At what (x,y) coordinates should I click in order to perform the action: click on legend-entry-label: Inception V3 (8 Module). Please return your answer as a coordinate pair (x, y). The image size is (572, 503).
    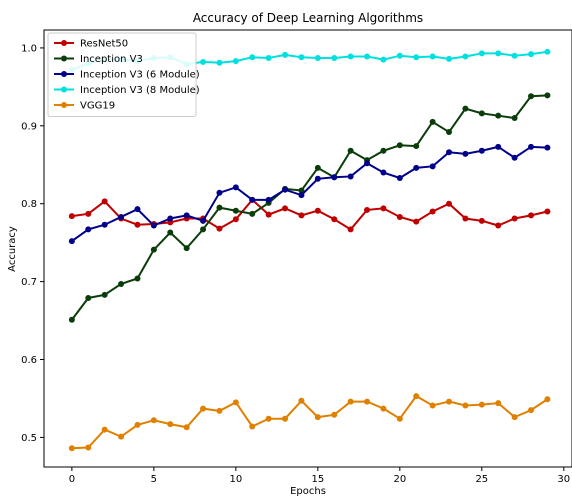
    Looking at the image, I should click on (140, 90).